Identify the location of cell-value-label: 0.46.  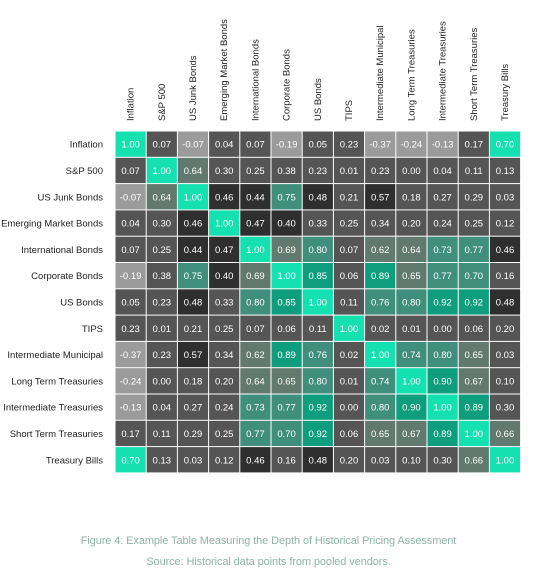
(193, 224).